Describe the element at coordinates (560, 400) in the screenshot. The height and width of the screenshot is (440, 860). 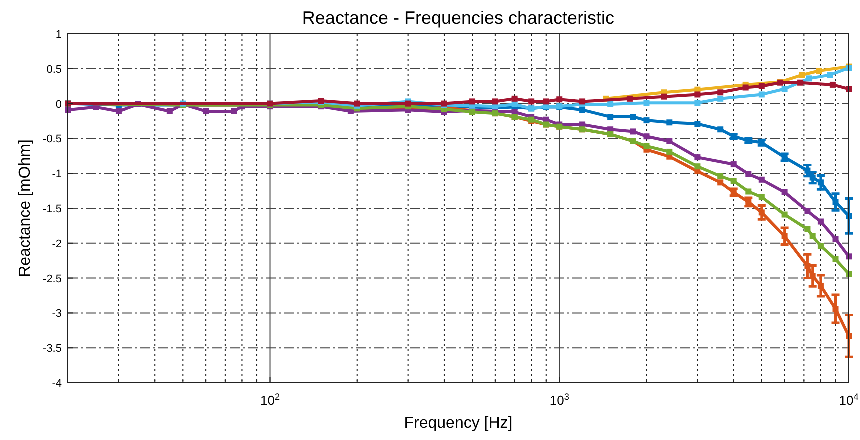
I see `x-tick-label: 10$^{3}$` at that location.